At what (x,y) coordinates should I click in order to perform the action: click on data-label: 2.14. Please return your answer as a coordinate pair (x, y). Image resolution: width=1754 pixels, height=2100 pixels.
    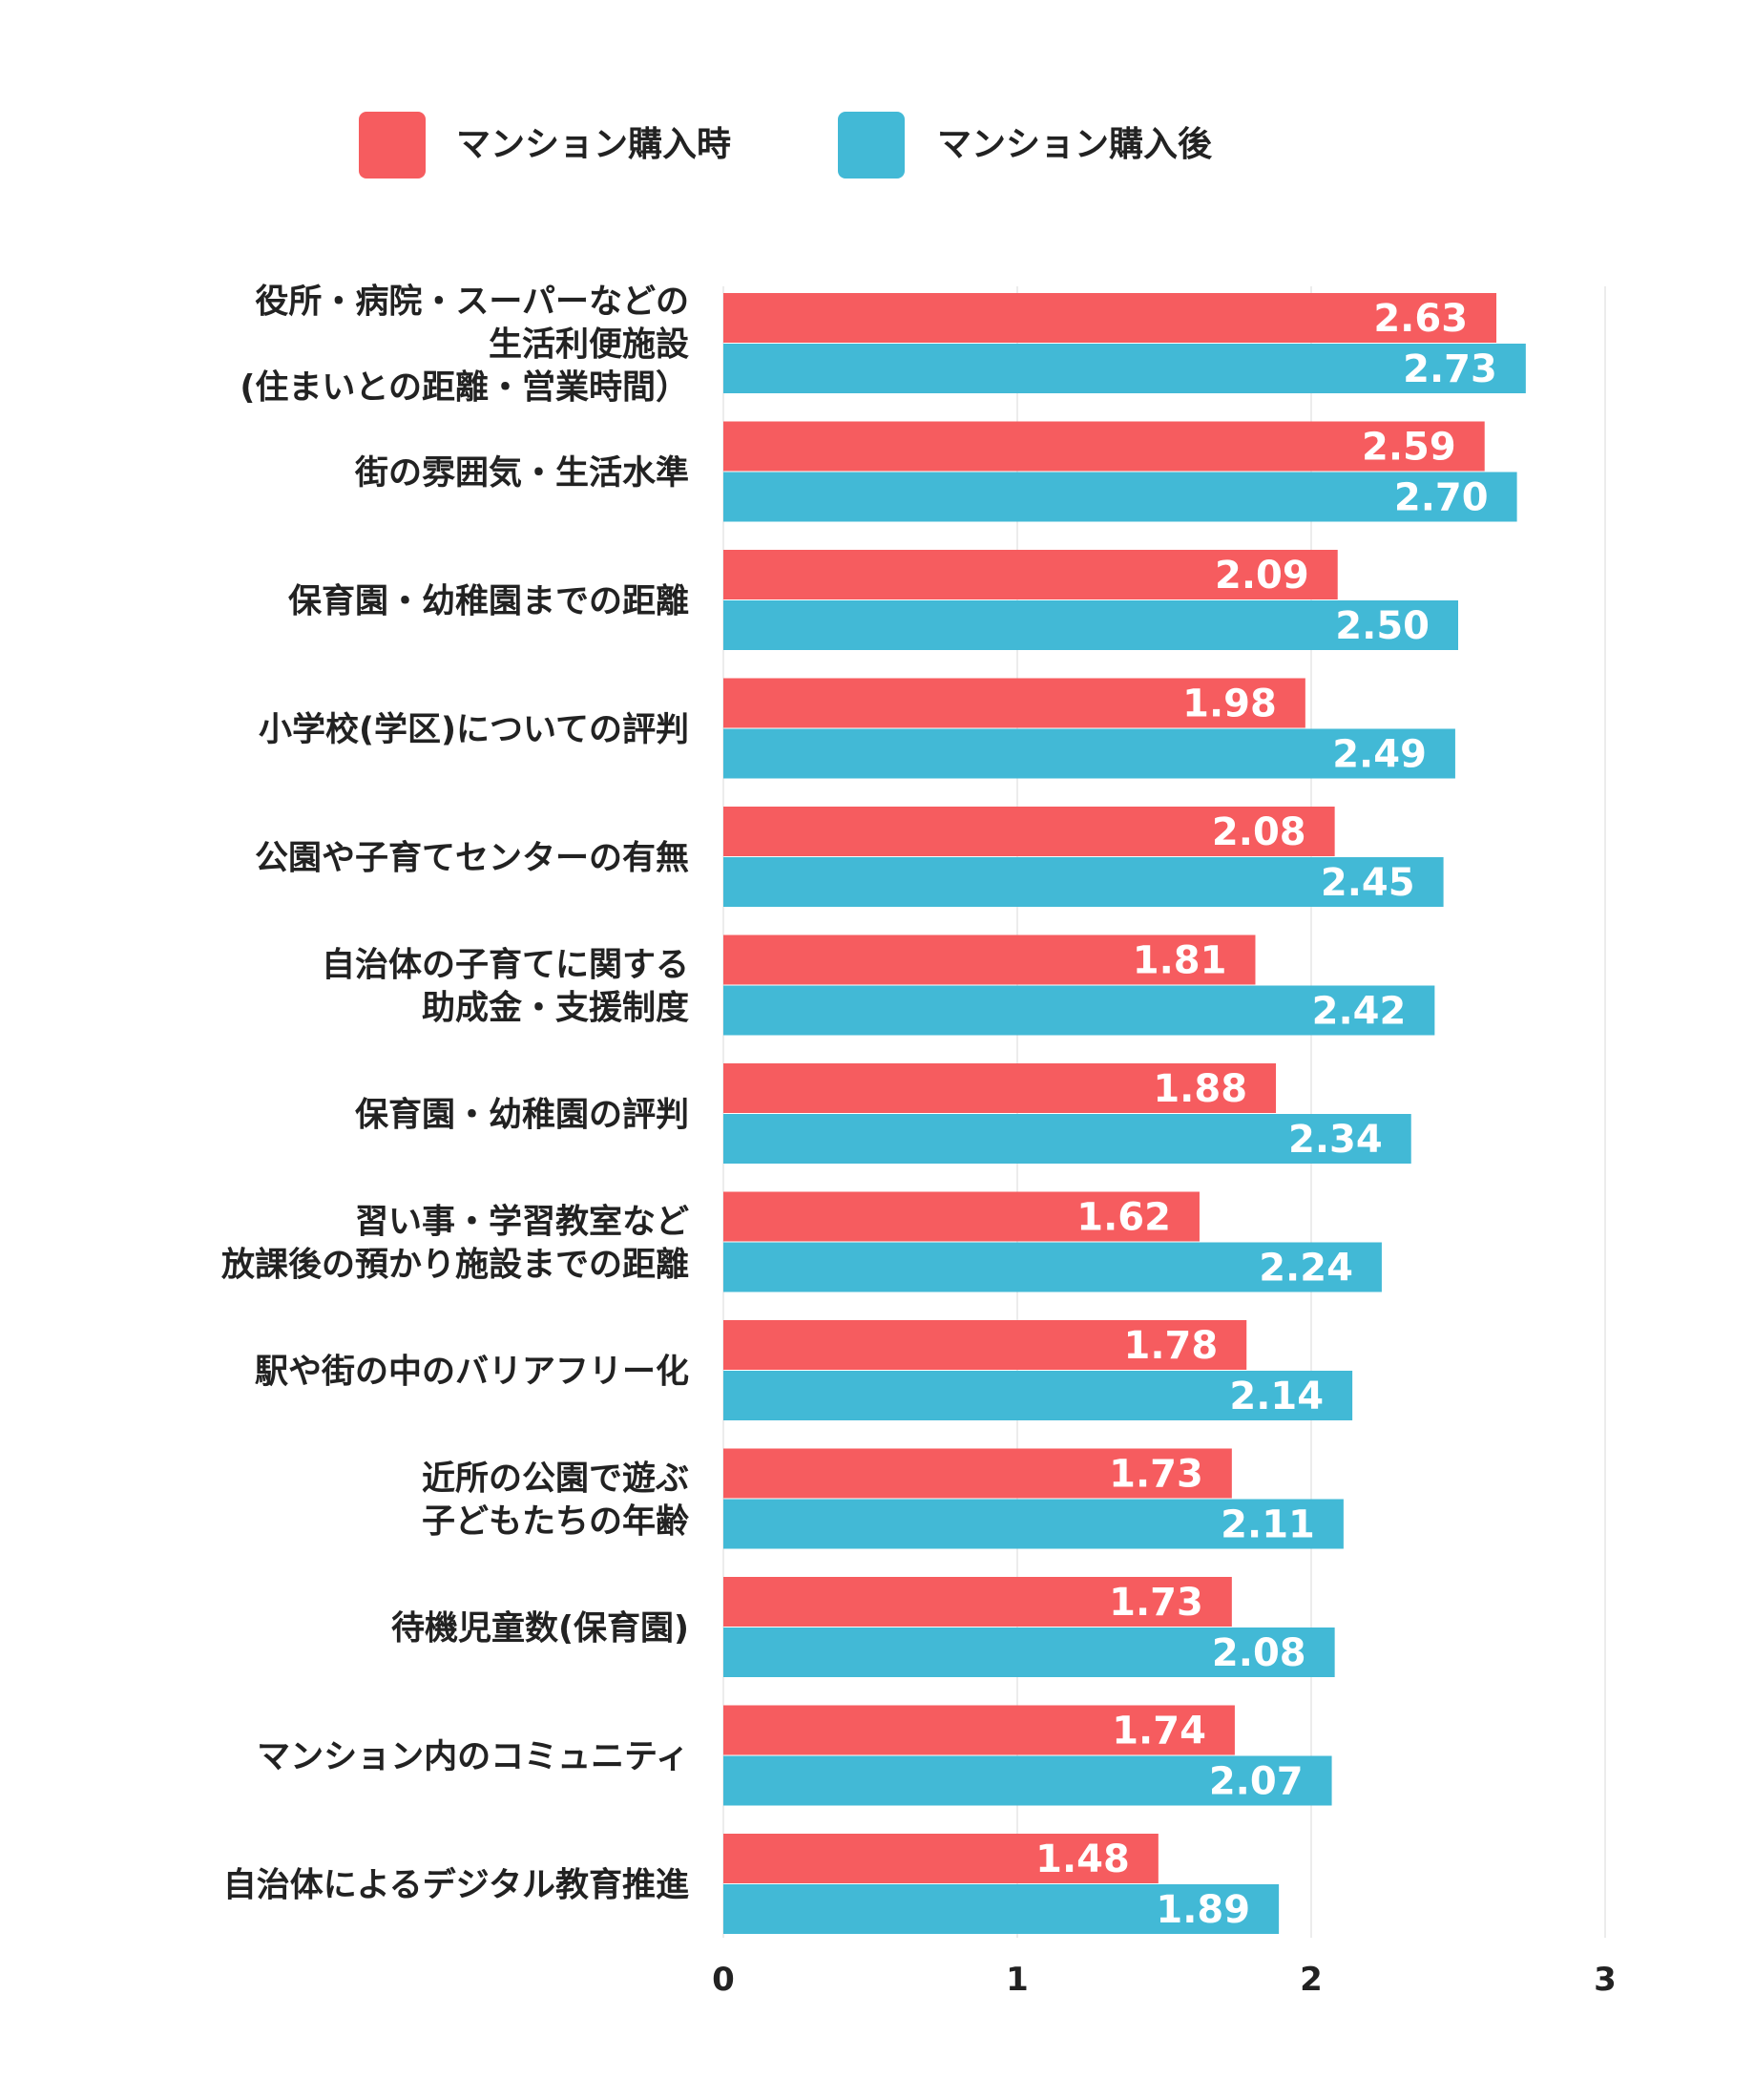
    Looking at the image, I should click on (1276, 1396).